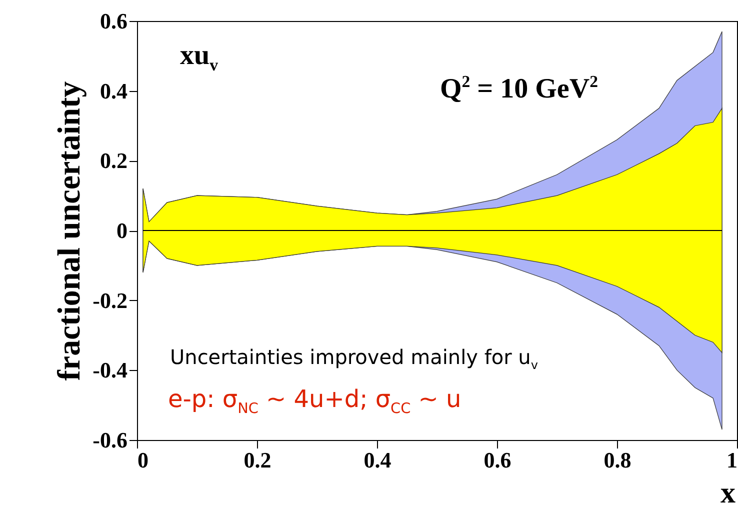 This screenshot has width=738, height=516. What do you see at coordinates (378, 460) in the screenshot?
I see `x-tick-label: 0.4` at bounding box center [378, 460].